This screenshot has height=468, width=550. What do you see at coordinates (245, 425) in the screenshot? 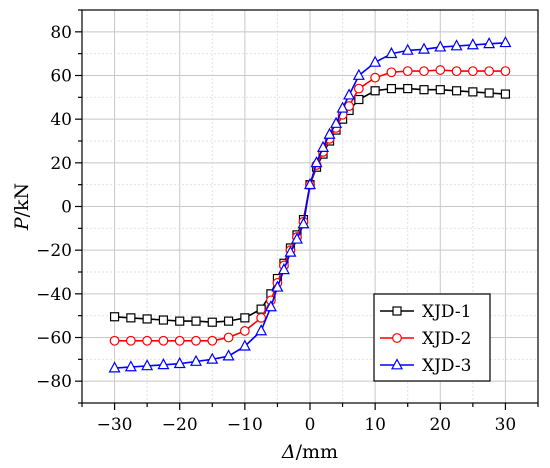
I see `x-tick-label: −10` at bounding box center [245, 425].